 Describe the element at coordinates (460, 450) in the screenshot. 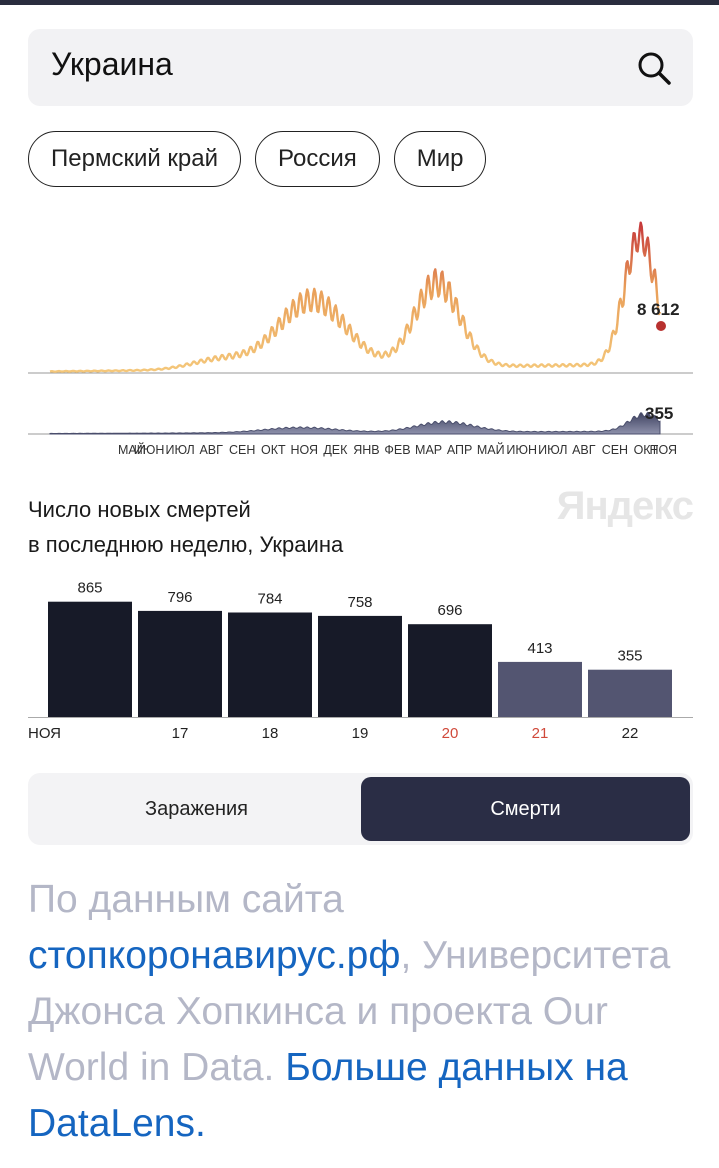

I see `month-label: АПР` at that location.